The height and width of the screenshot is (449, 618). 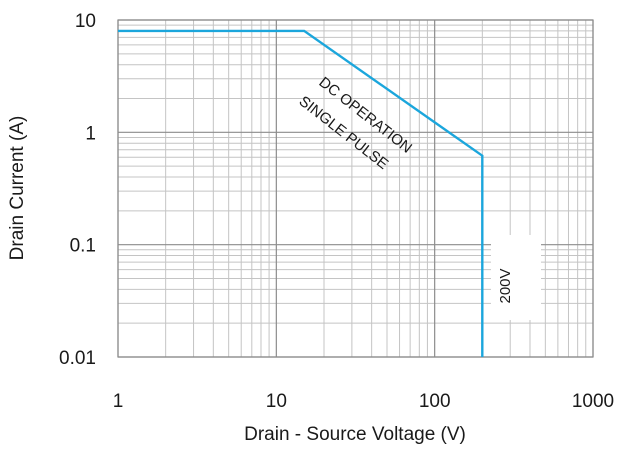 What do you see at coordinates (435, 401) in the screenshot?
I see `x-tick-label: 100` at bounding box center [435, 401].